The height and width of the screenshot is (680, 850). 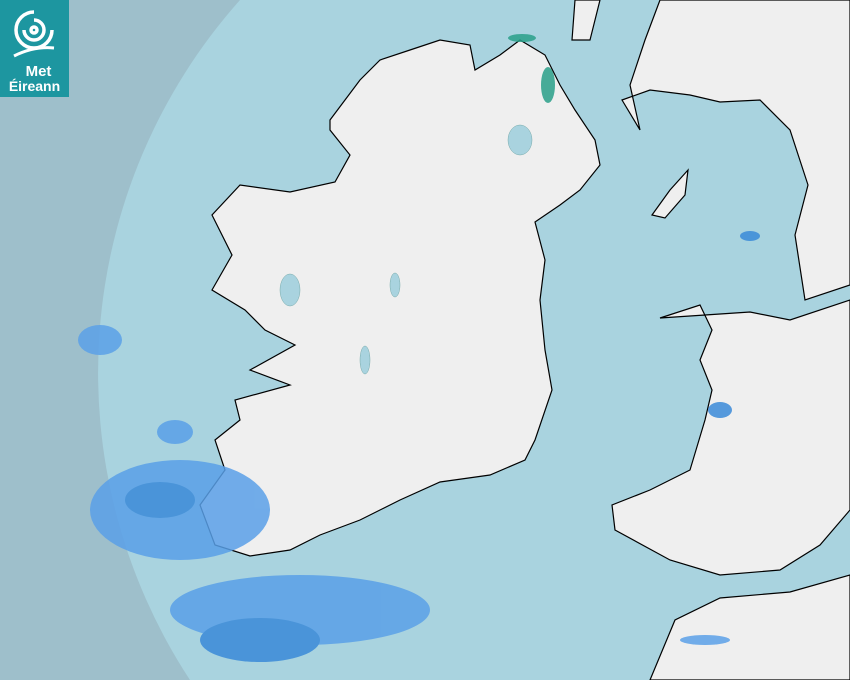 I want to click on scottish-island, so click(x=586, y=20).